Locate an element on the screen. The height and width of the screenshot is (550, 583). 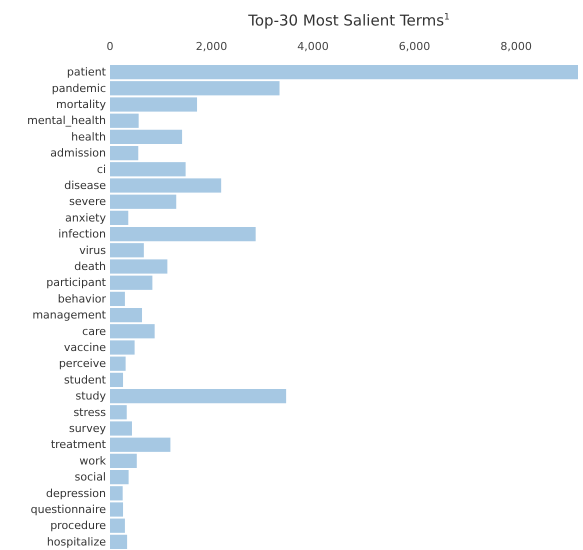
y-tick-label: stress is located at coordinates (89, 412).